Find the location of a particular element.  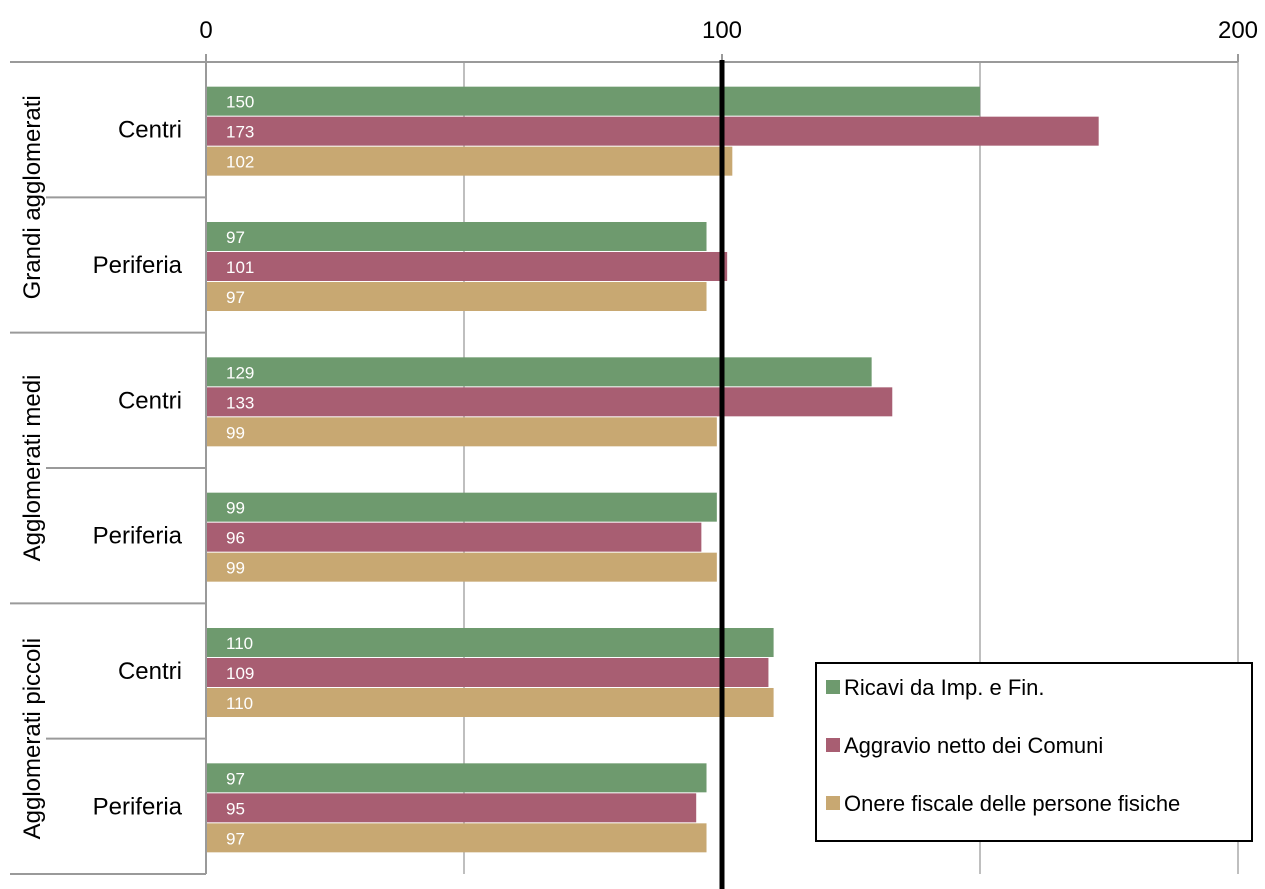

data-label: 133 is located at coordinates (240, 402).